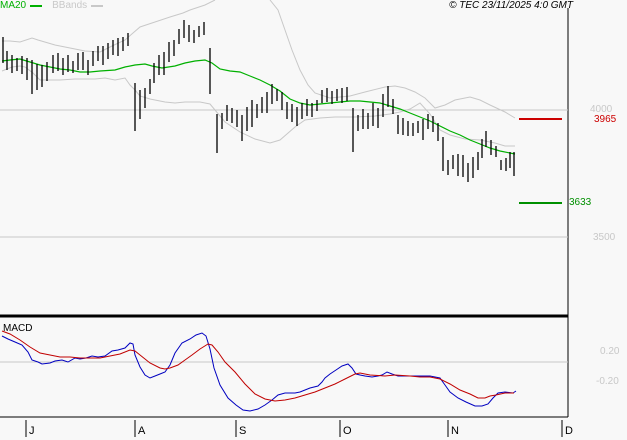  What do you see at coordinates (347, 431) in the screenshot?
I see `x-label-oct: O` at bounding box center [347, 431].